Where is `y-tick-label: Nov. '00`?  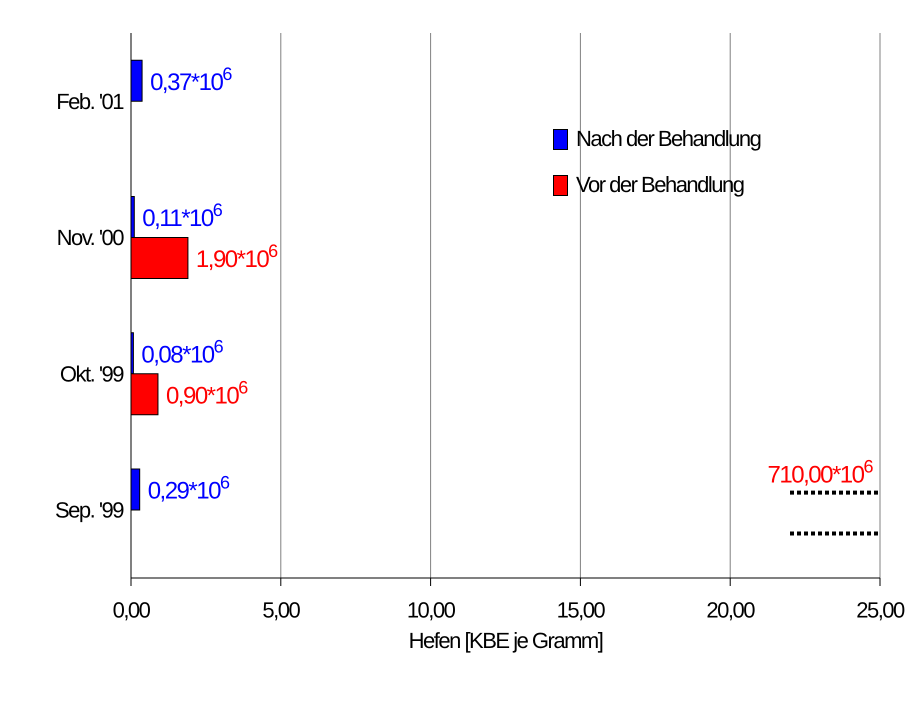 y-tick-label: Nov. '00 is located at coordinates (90, 237).